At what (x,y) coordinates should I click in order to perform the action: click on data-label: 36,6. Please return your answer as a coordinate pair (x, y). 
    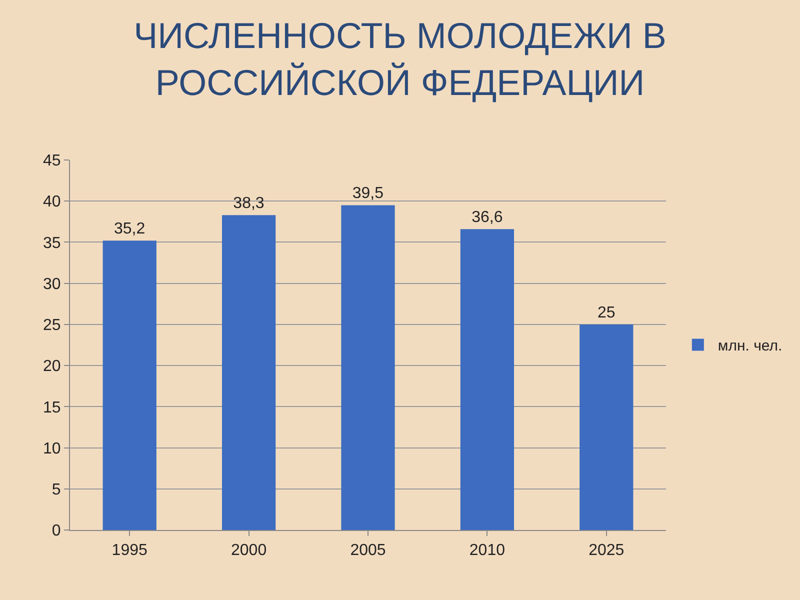
    Looking at the image, I should click on (487, 217).